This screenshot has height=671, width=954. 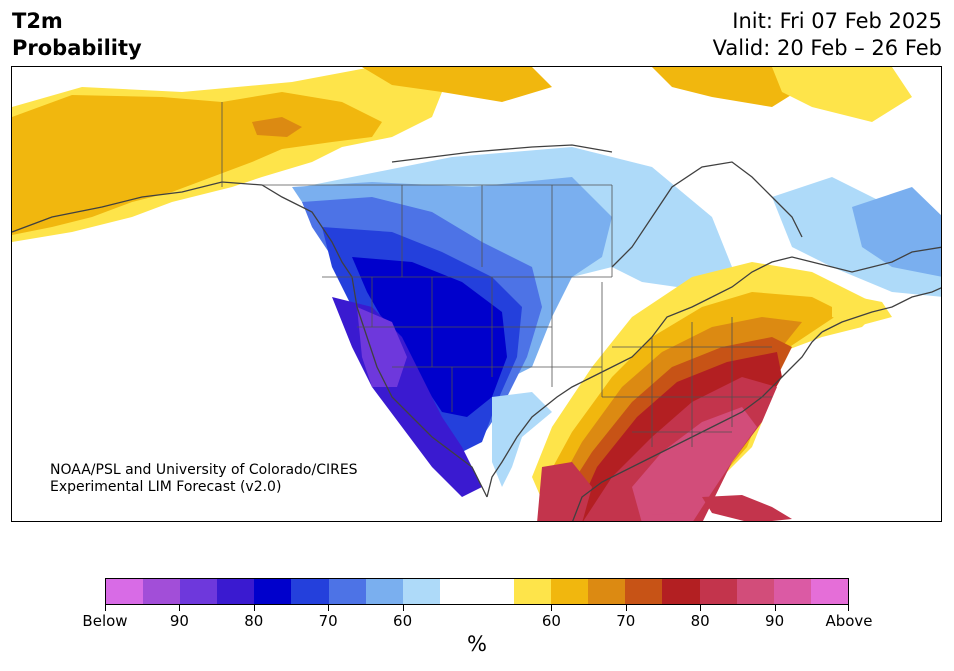 What do you see at coordinates (166, 487) in the screenshot?
I see `credit-line-2: Experimental LIM Forecast (v2.0)` at bounding box center [166, 487].